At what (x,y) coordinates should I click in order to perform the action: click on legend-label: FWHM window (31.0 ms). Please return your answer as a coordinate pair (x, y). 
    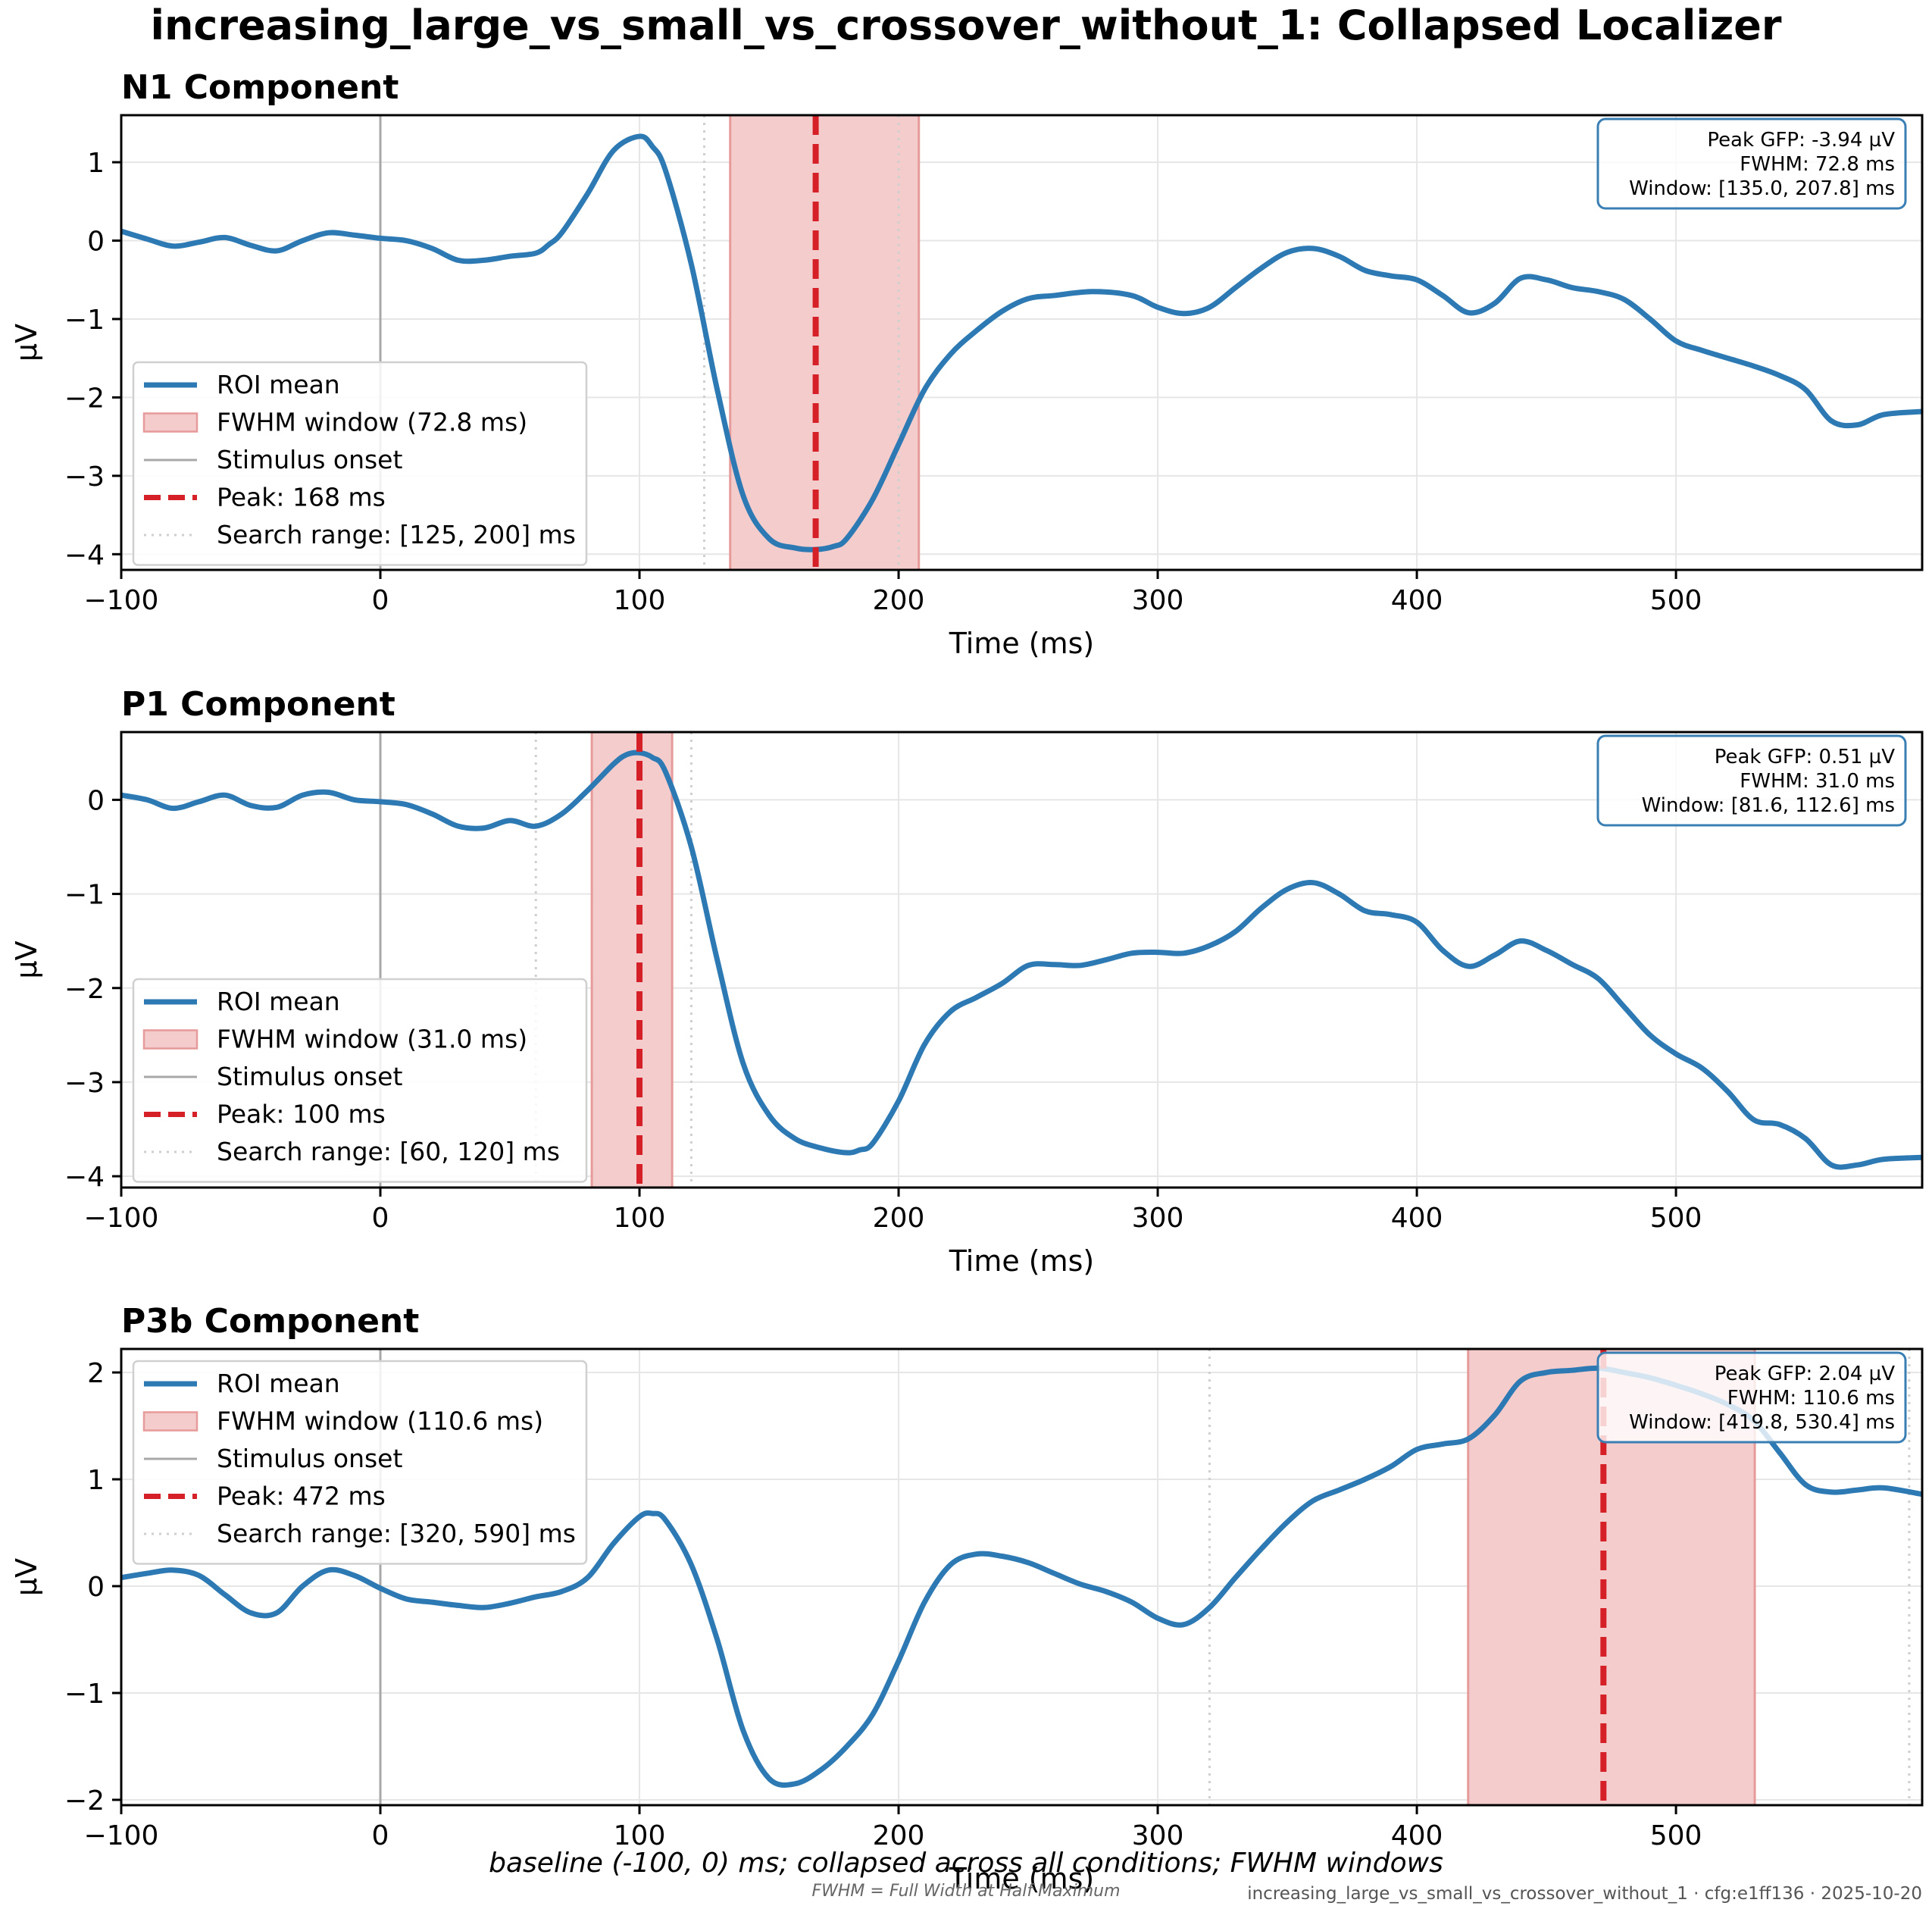
    Looking at the image, I should click on (372, 1039).